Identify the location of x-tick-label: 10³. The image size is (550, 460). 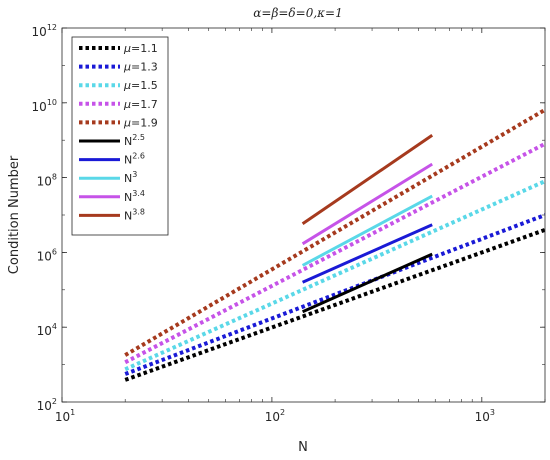
(485, 416).